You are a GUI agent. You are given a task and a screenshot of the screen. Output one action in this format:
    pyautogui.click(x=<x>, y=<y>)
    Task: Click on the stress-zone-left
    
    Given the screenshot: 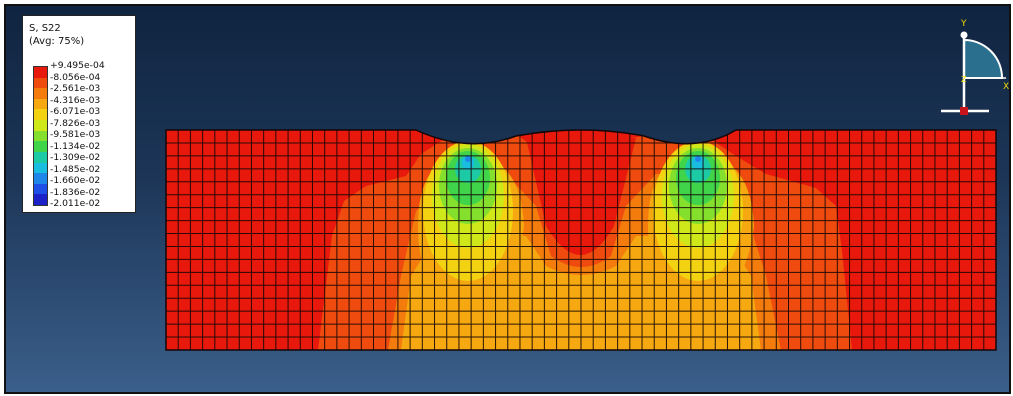 What is the action you would take?
    pyautogui.click(x=468, y=211)
    